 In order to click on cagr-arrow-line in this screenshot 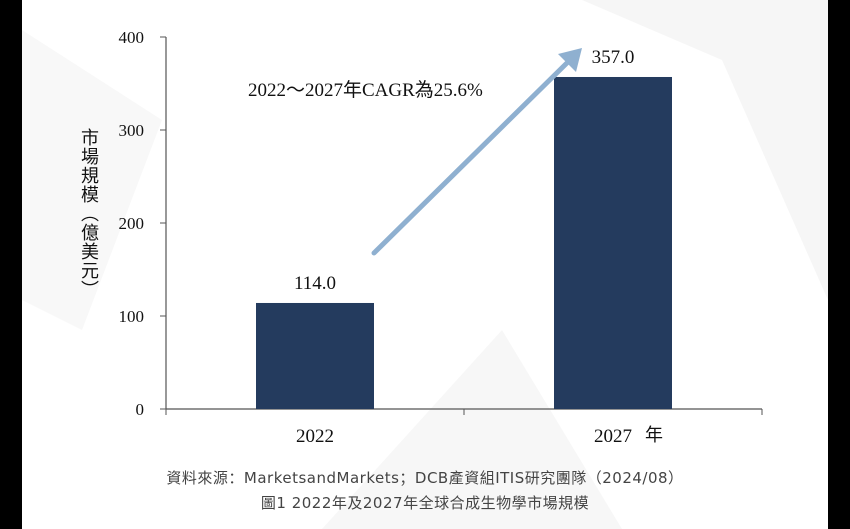, I will do `click(473, 155)`.